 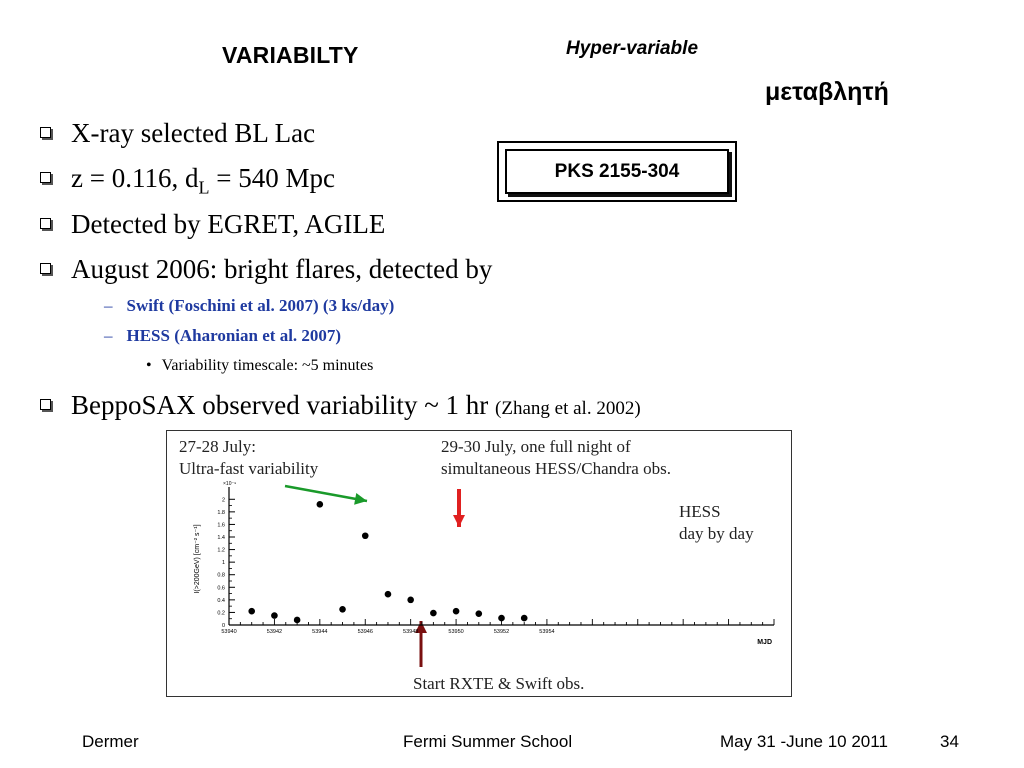 I want to click on chart-points, so click(x=388, y=562).